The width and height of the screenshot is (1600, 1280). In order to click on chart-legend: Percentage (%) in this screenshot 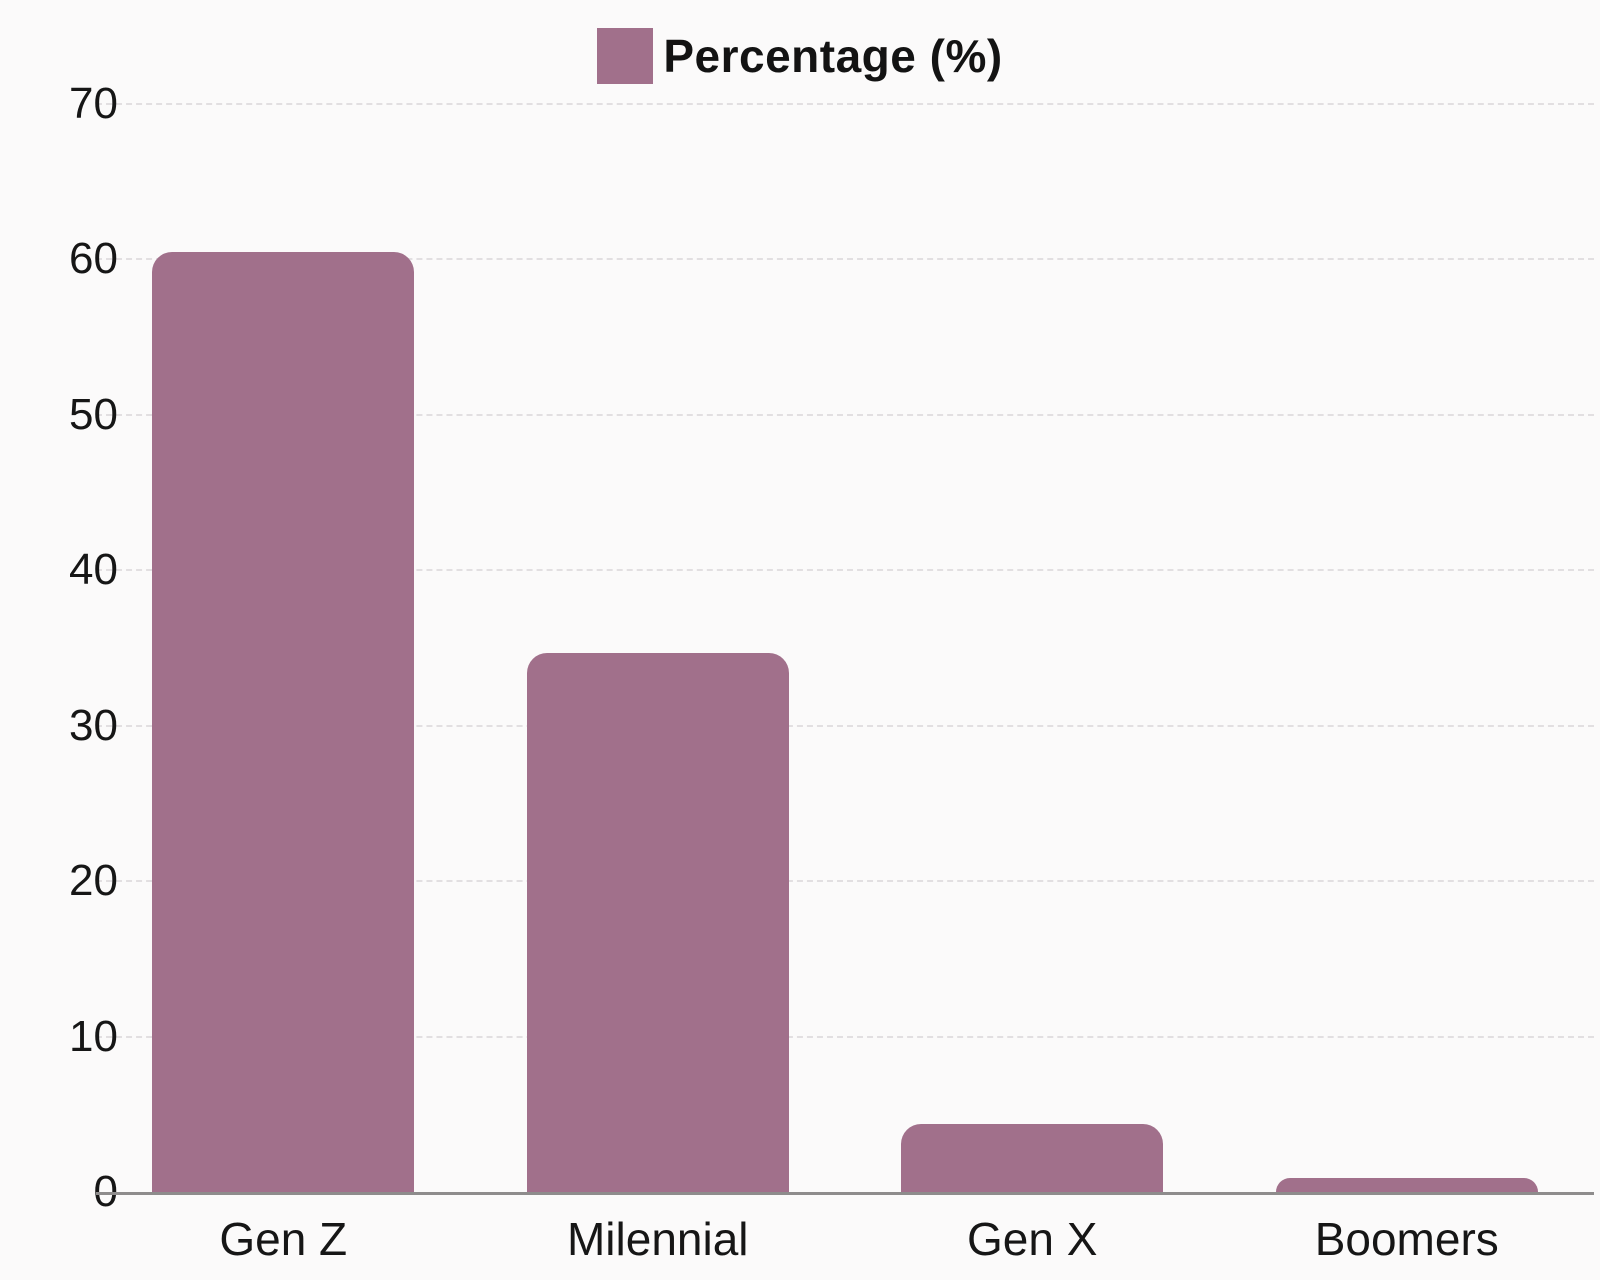, I will do `click(800, 56)`.